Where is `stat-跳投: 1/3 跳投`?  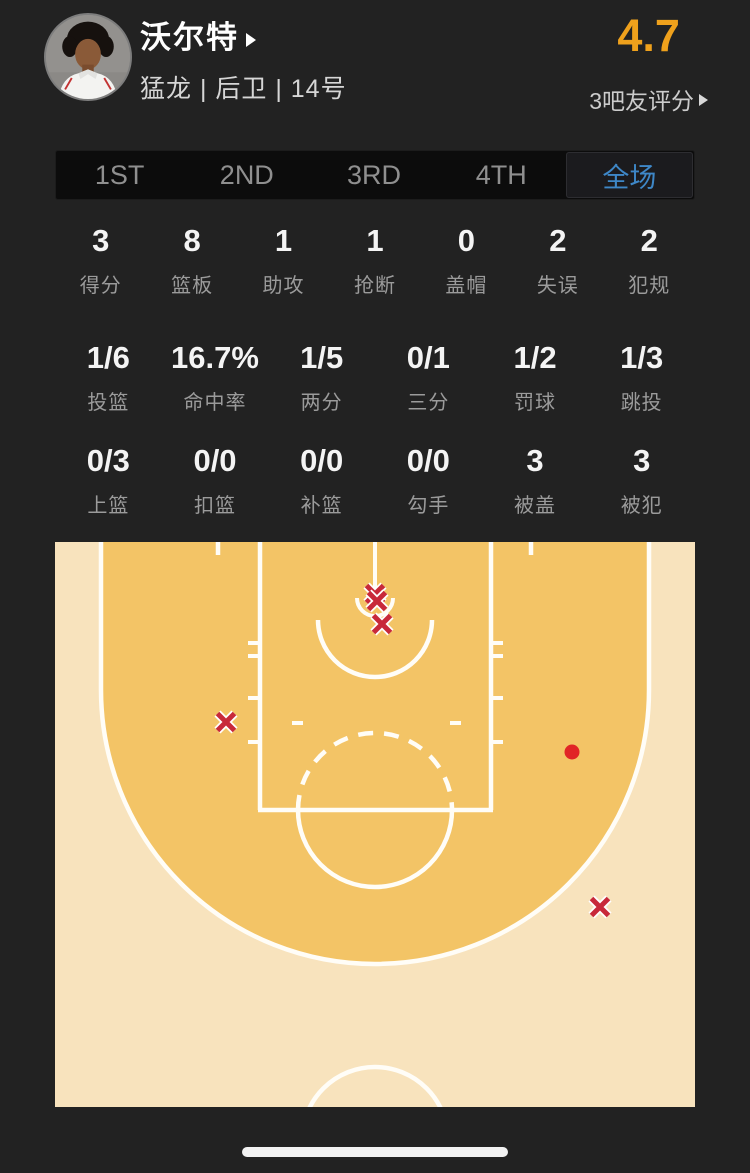
stat-跳投: 1/3 跳投 is located at coordinates (641, 378).